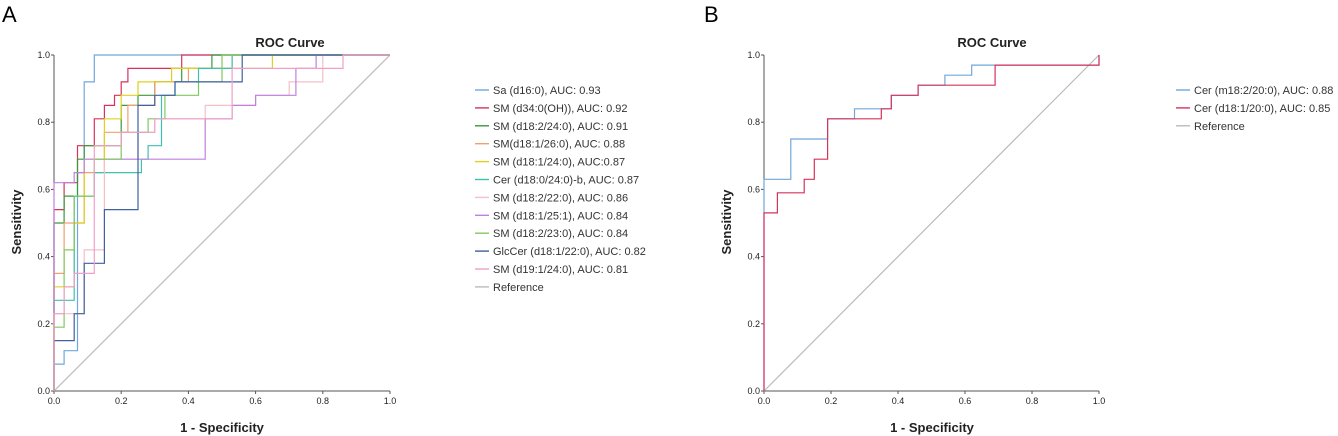 This screenshot has height=436, width=1338. I want to click on legend-entry: Cer (d18:0/24:0)-b, AUC: 0.87, so click(566, 181).